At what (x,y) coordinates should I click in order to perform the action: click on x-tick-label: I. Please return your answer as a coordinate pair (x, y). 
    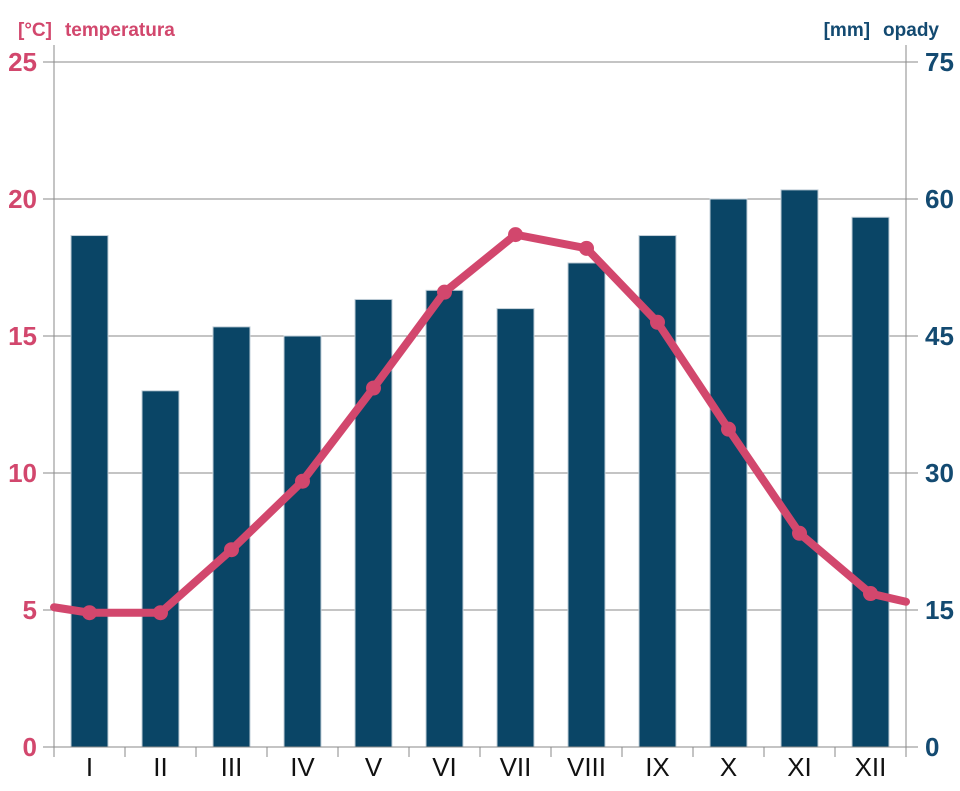
    Looking at the image, I should click on (89, 767).